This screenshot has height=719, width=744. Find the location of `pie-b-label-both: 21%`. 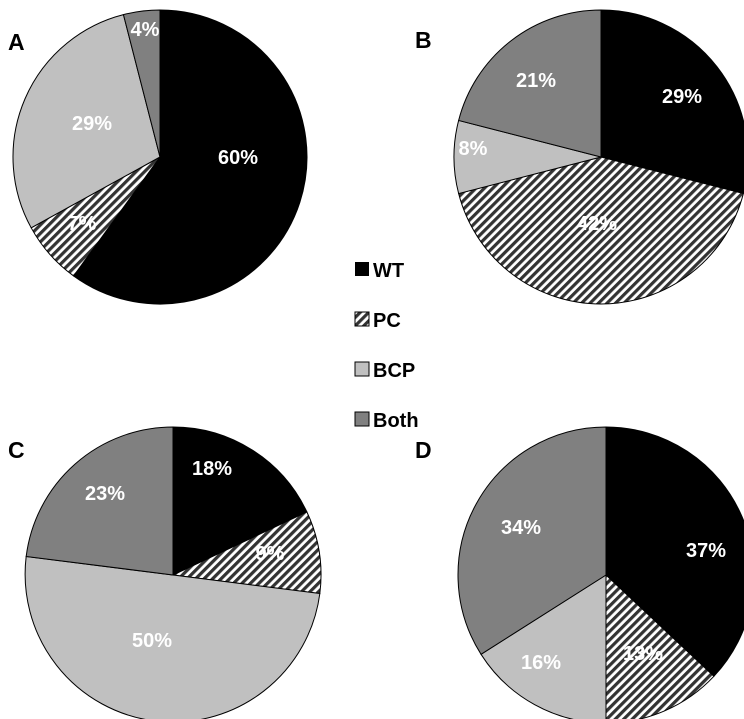

pie-b-label-both: 21% is located at coordinates (536, 81).